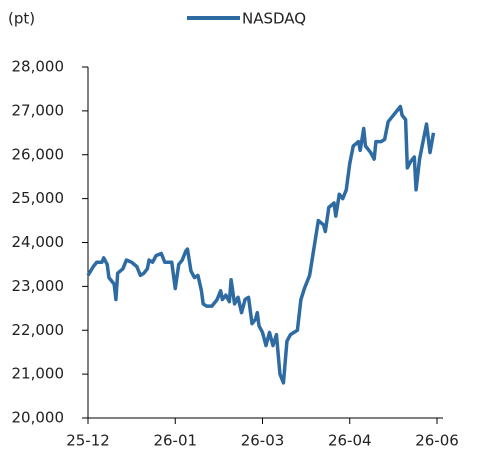 This screenshot has height=457, width=485. Describe the element at coordinates (38, 418) in the screenshot. I see `y-tick-label: 20,000` at that location.